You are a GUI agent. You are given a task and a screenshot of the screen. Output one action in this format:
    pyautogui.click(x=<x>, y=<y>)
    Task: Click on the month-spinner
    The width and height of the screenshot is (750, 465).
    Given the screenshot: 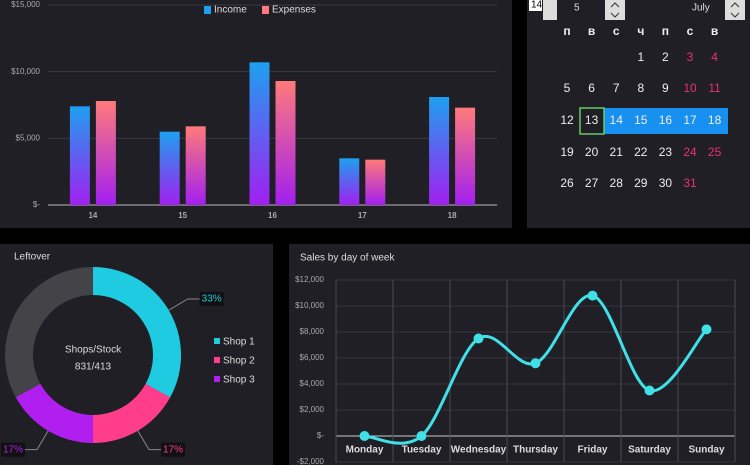 What is the action you would take?
    pyautogui.click(x=735, y=10)
    